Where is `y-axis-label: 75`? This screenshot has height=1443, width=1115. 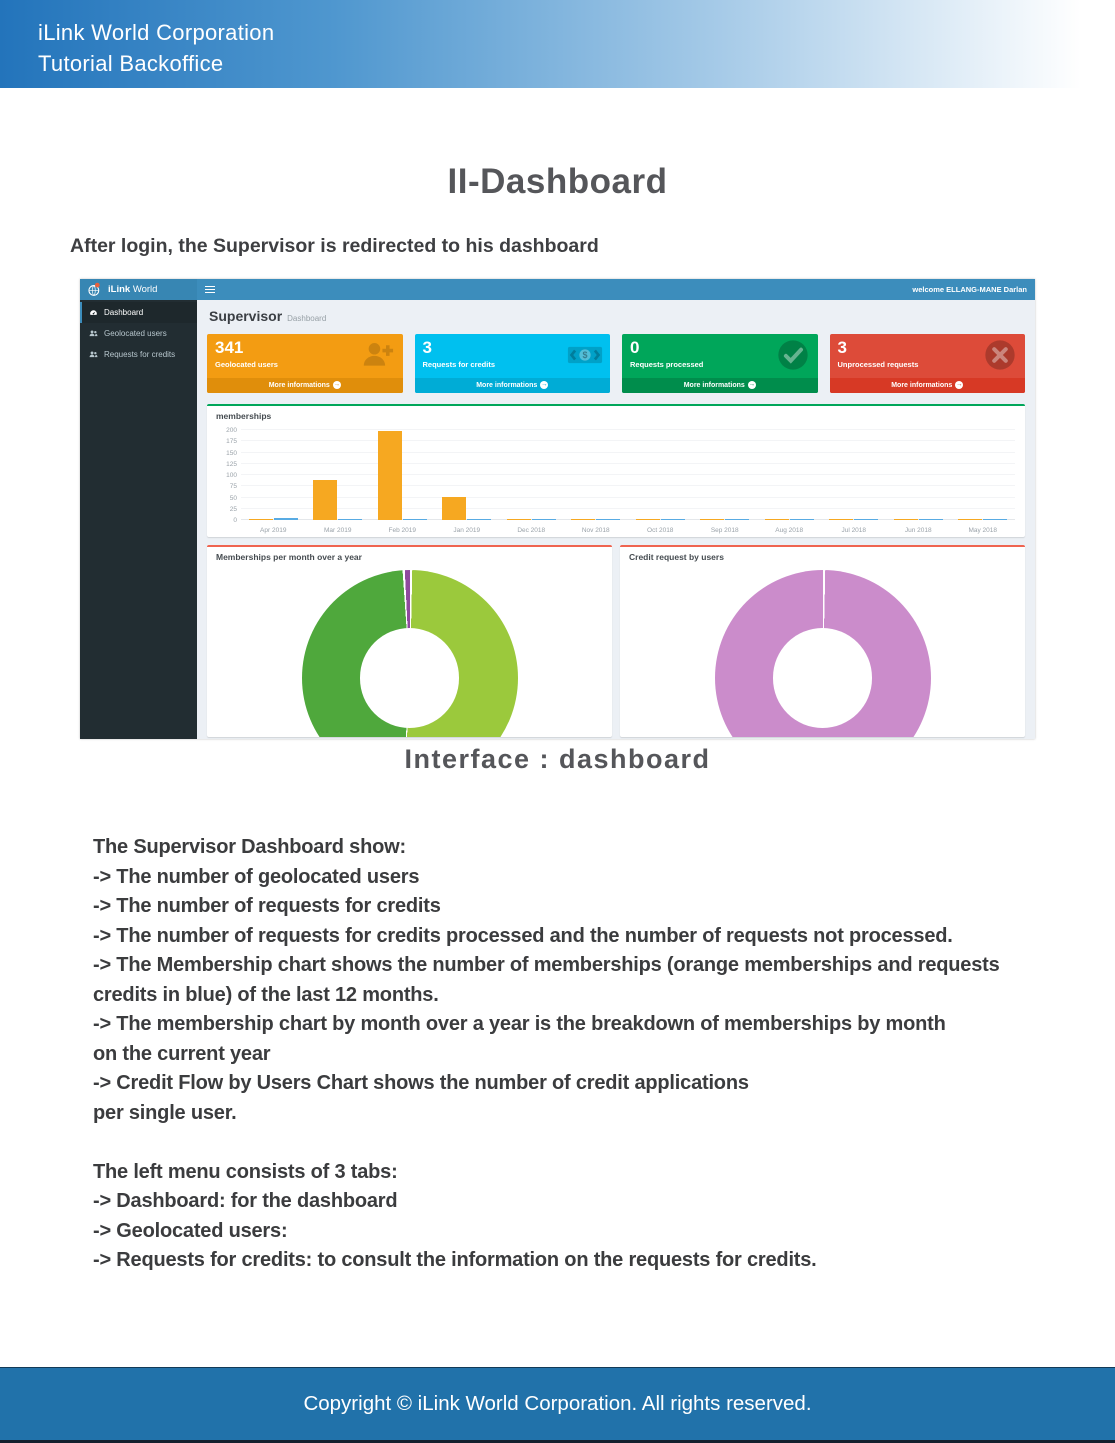 y-axis-label: 75 is located at coordinates (233, 487).